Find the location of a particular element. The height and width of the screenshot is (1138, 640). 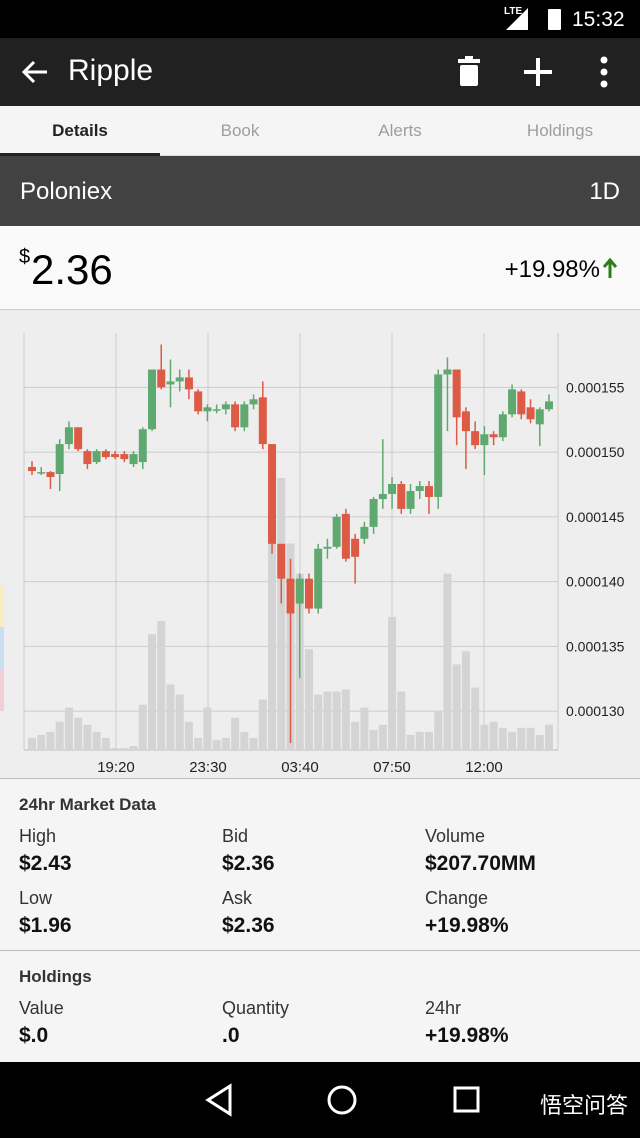

network-label: LTE is located at coordinates (513, 11).